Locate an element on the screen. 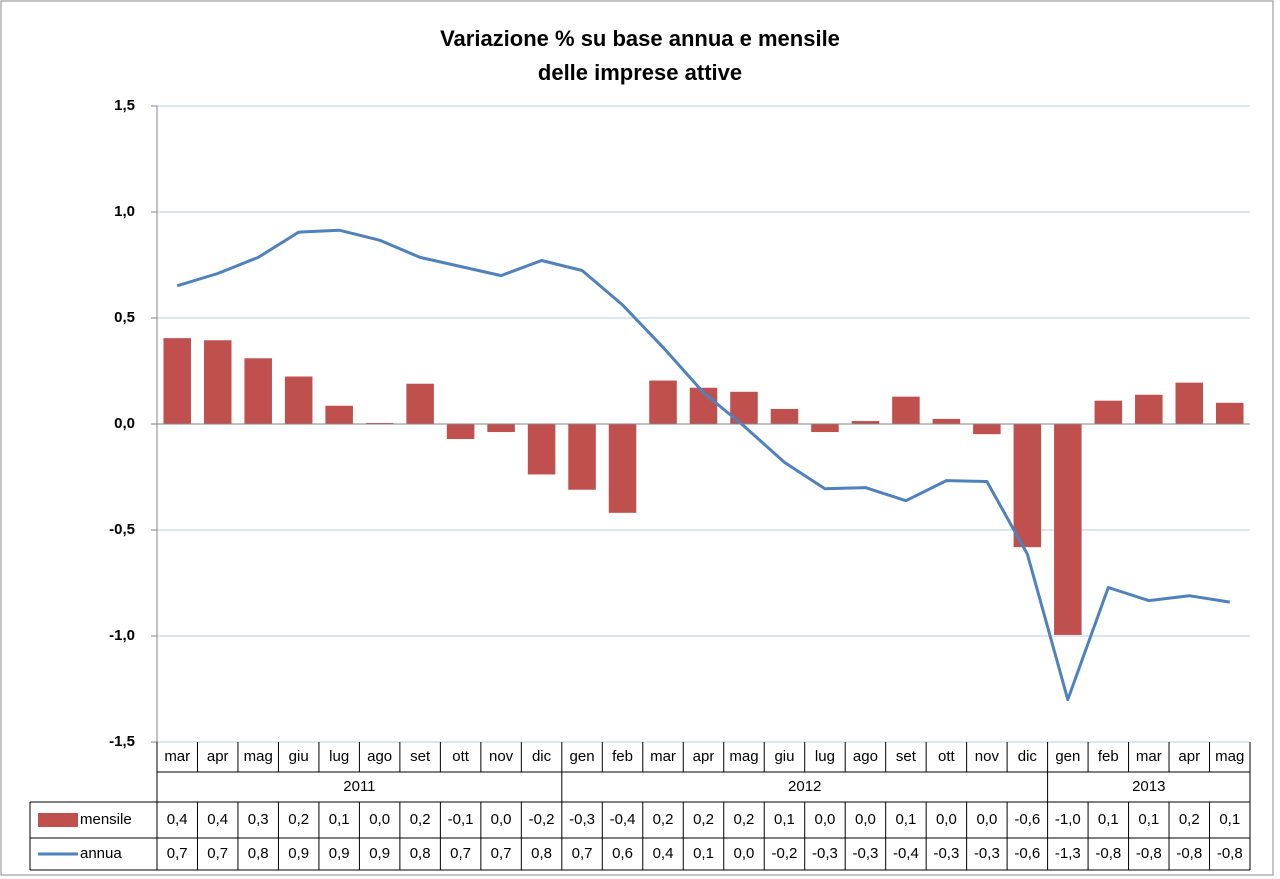  y-tick-label: 1,5 is located at coordinates (124, 105).